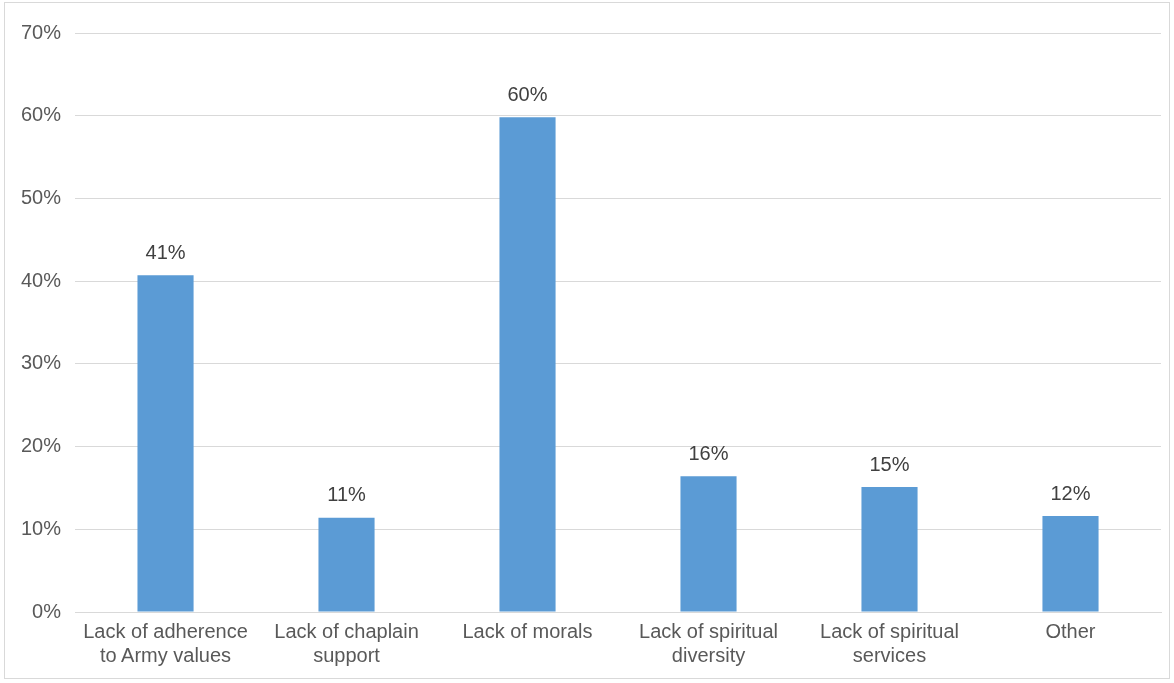  What do you see at coordinates (708, 642) in the screenshot?
I see `x-tick-label: Lack of spiritual diversity` at bounding box center [708, 642].